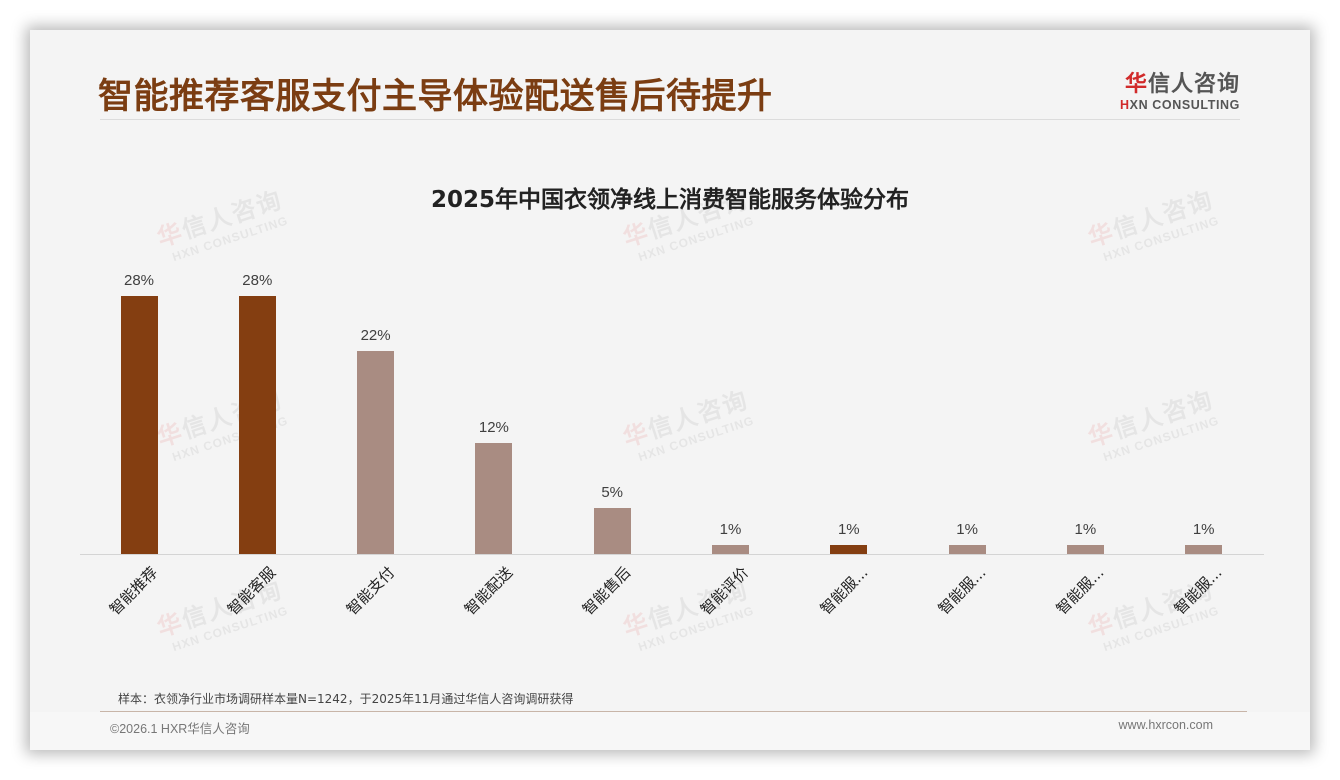 This screenshot has height=780, width=1340. I want to click on logo-cn-rest: 信人咨询, so click(1193, 84).